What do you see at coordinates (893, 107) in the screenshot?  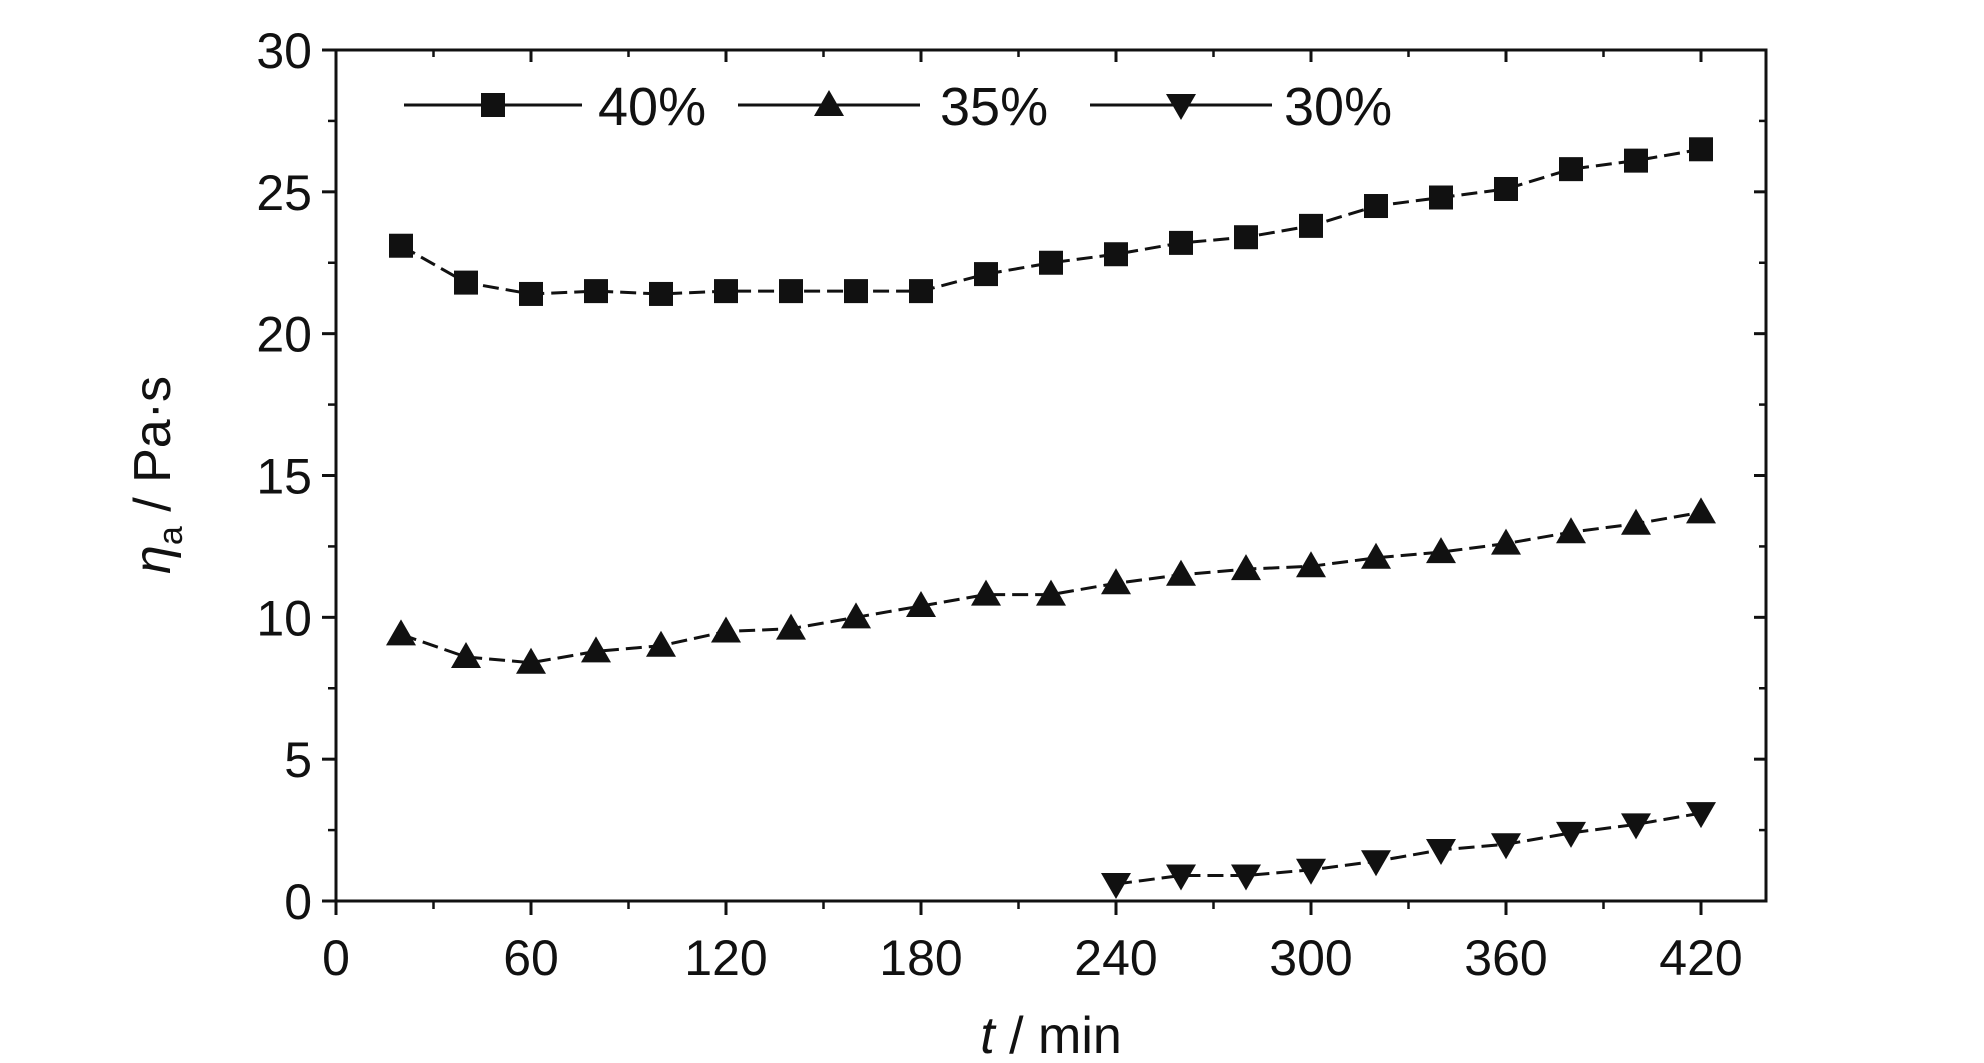 I see `legend-item: 35%` at bounding box center [893, 107].